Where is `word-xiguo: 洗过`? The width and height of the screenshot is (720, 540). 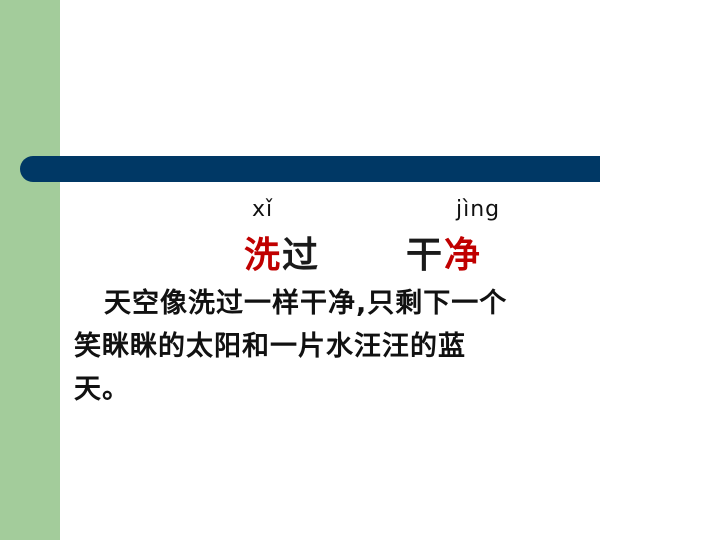 word-xiguo: 洗过 is located at coordinates (282, 252).